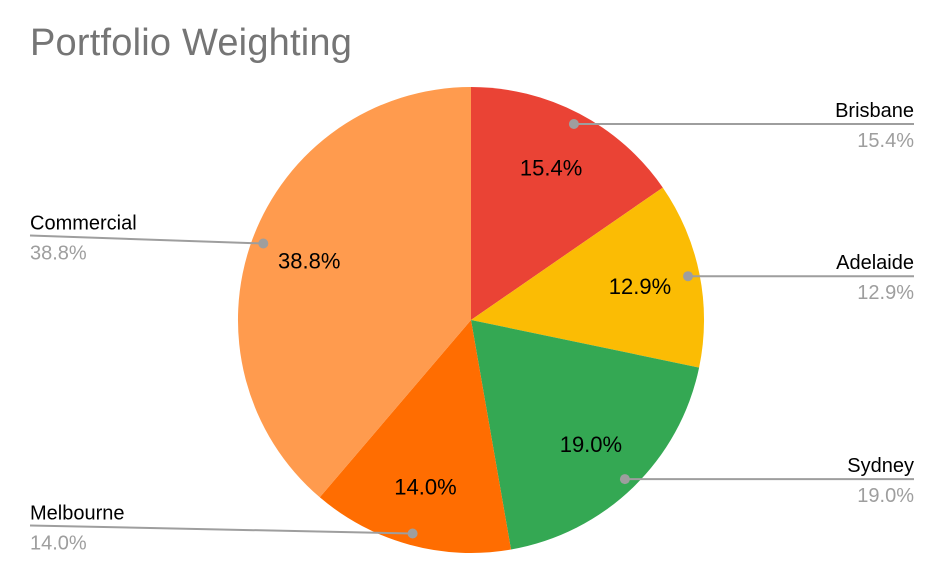 This screenshot has width=944, height=585. I want to click on callout-anchor-dot-sydney, so click(624, 479).